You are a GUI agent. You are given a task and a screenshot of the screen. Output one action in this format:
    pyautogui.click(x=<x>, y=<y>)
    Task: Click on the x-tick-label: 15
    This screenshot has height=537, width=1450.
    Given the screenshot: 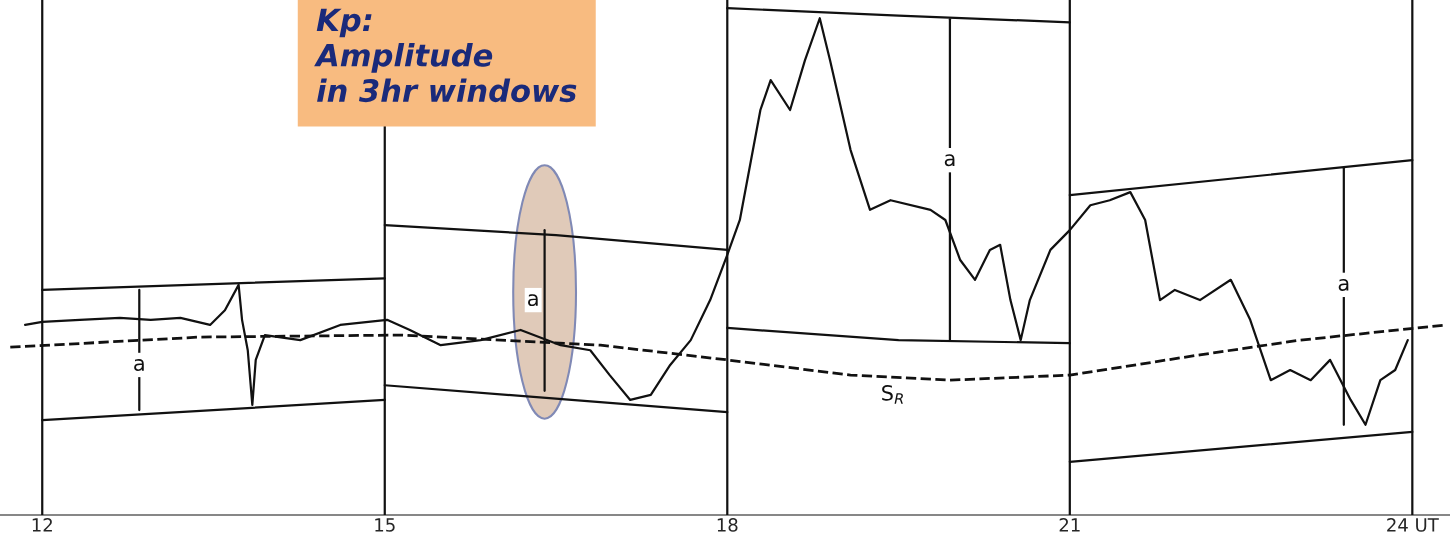 What is the action you would take?
    pyautogui.click(x=385, y=525)
    